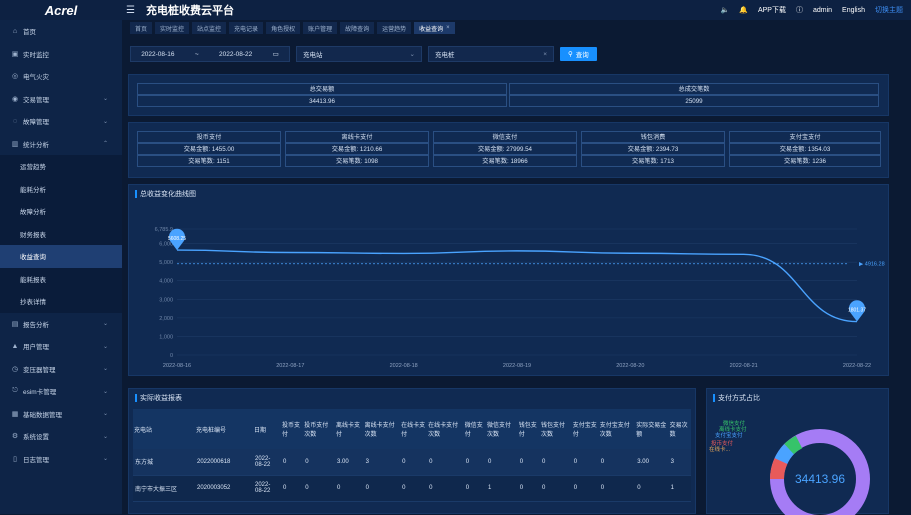 The image size is (911, 515). Describe the element at coordinates (394, 28) in the screenshot. I see `tab-trend: 运营趋势` at that location.